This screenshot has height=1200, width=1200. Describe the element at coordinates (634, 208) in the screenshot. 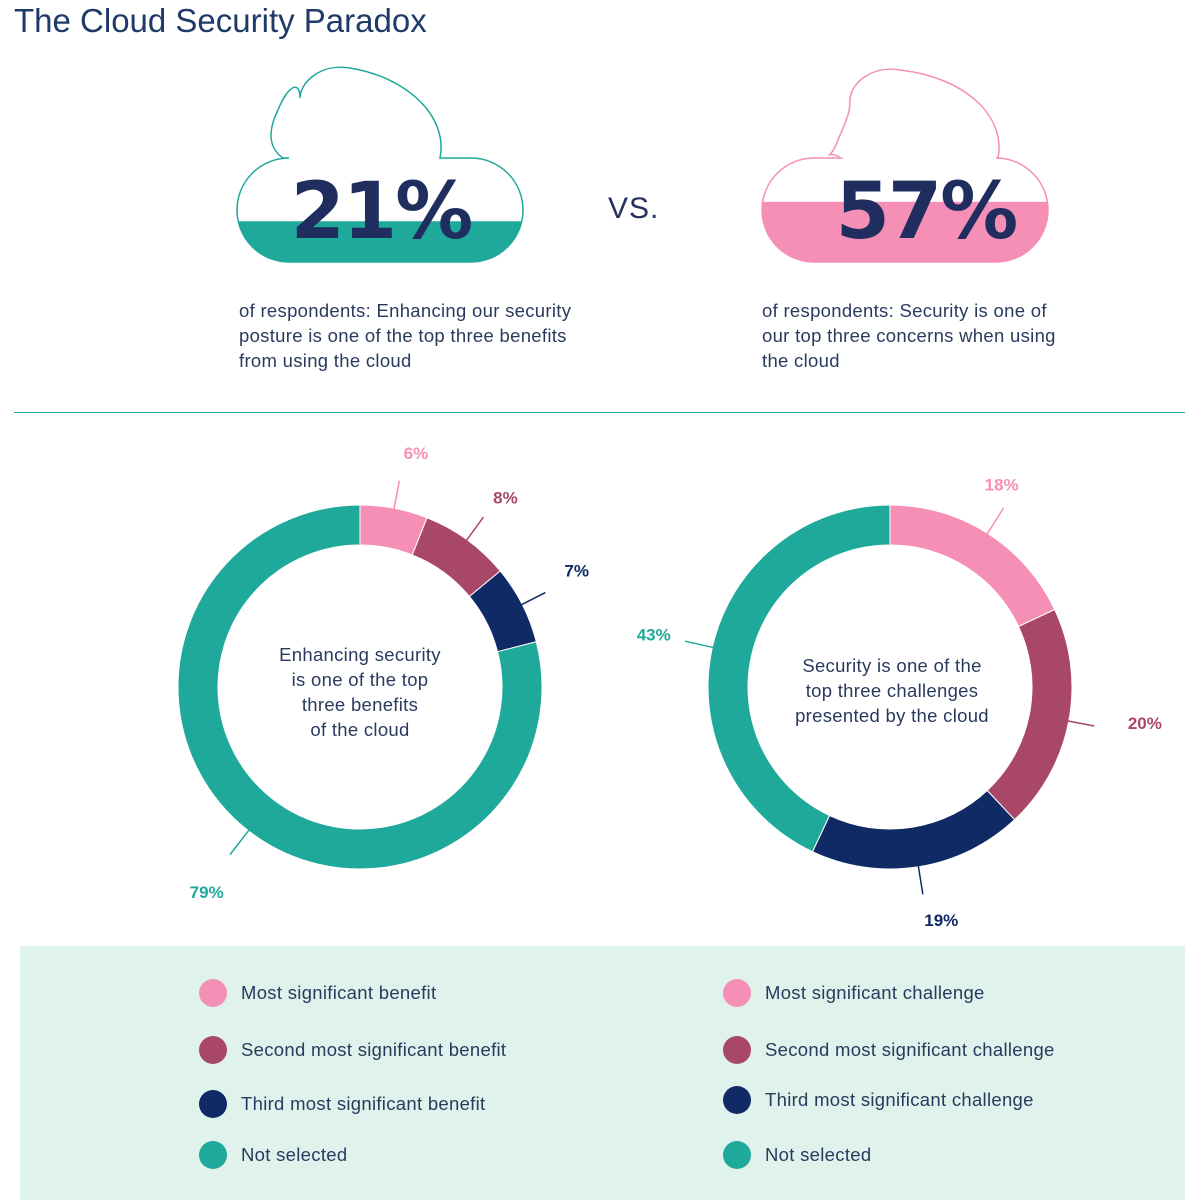

I see `vs-label: VS.` at that location.